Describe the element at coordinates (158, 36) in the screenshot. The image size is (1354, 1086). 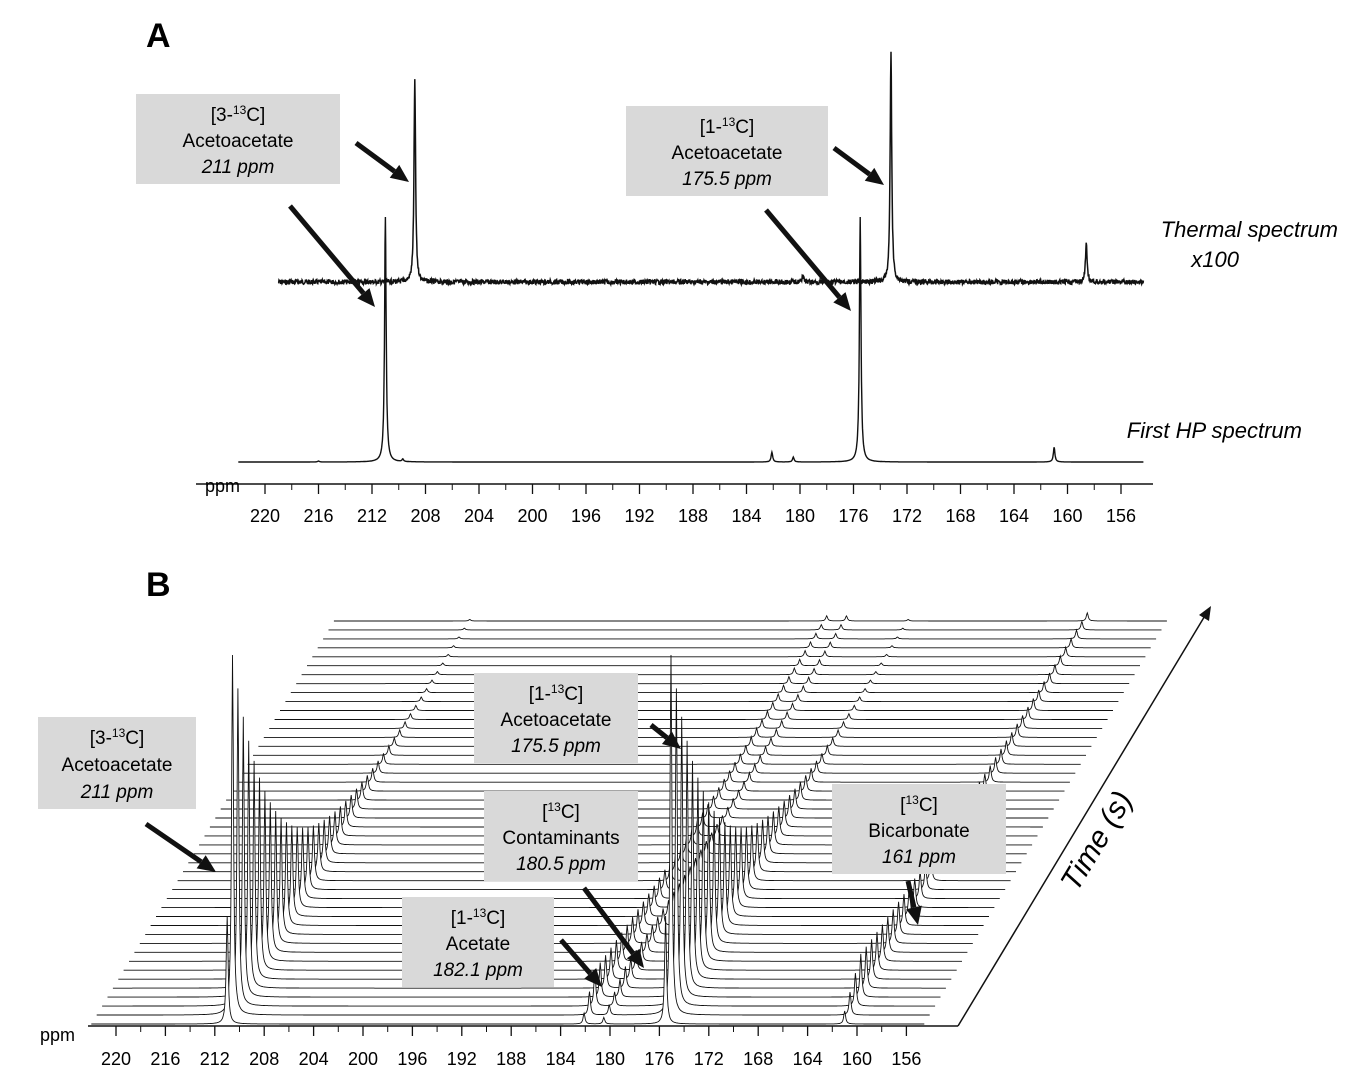
I see `panel-a-label: A` at that location.